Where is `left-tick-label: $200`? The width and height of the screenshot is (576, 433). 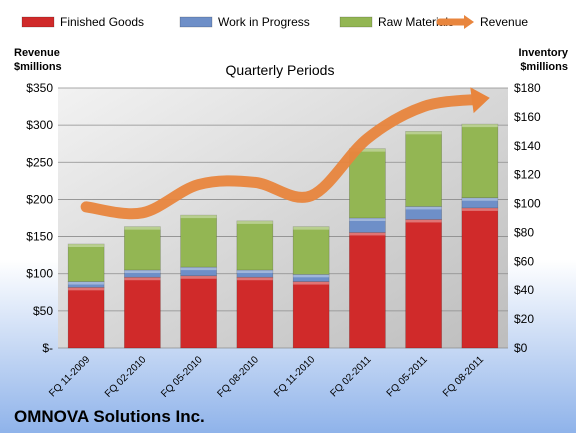 left-tick-label: $200 is located at coordinates (39, 199).